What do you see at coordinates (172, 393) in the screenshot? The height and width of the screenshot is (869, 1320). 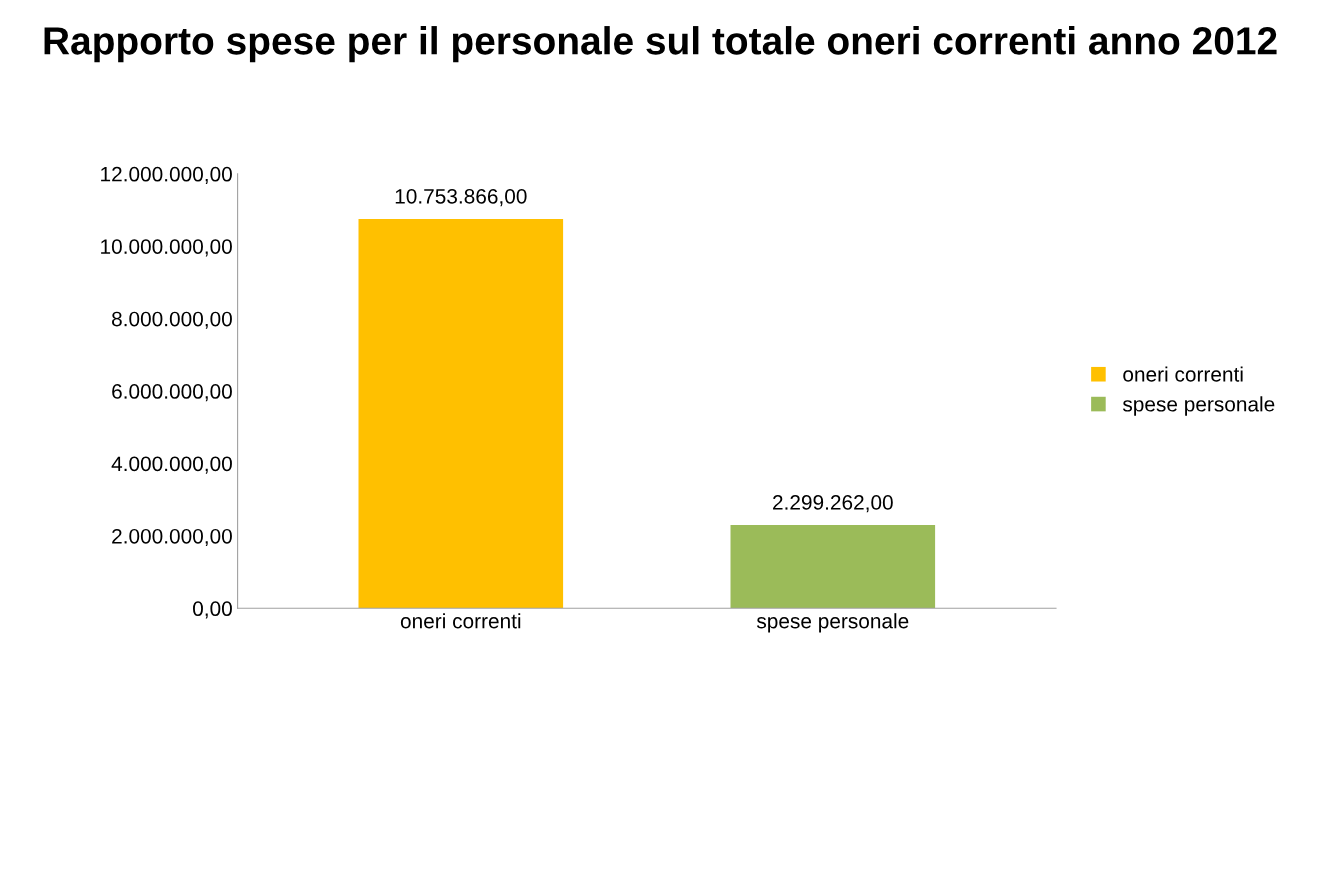 I see `y-tick-label: 6.000.000,00` at bounding box center [172, 393].